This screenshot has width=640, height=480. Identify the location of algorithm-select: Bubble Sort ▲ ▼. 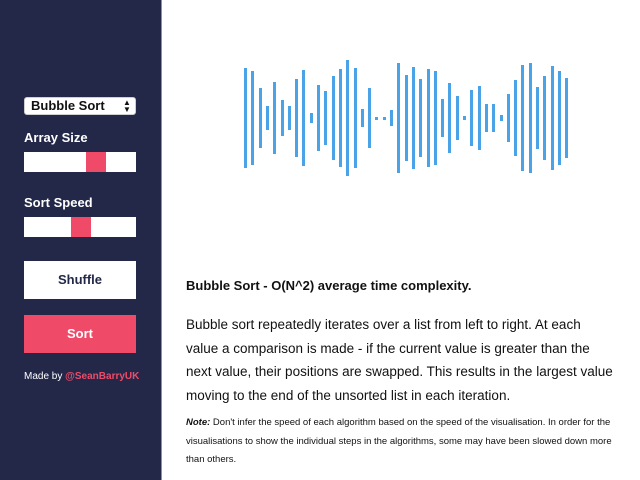
(80, 106).